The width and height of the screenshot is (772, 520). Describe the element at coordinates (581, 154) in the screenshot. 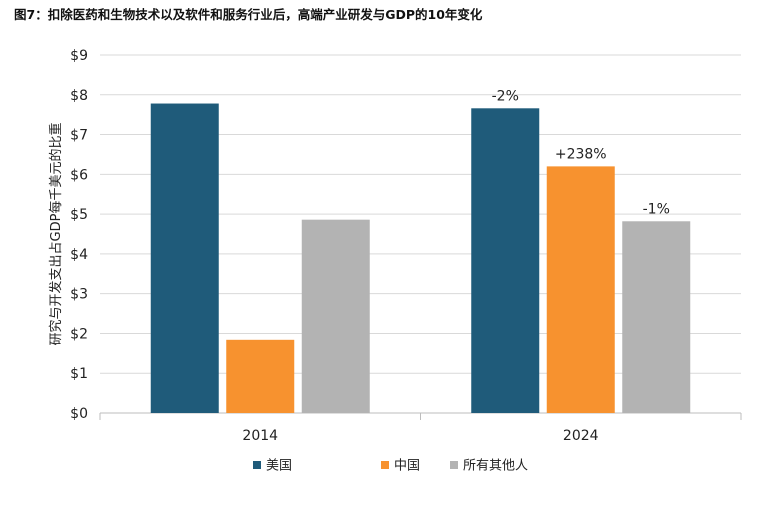

I see `data-label: +238%` at that location.